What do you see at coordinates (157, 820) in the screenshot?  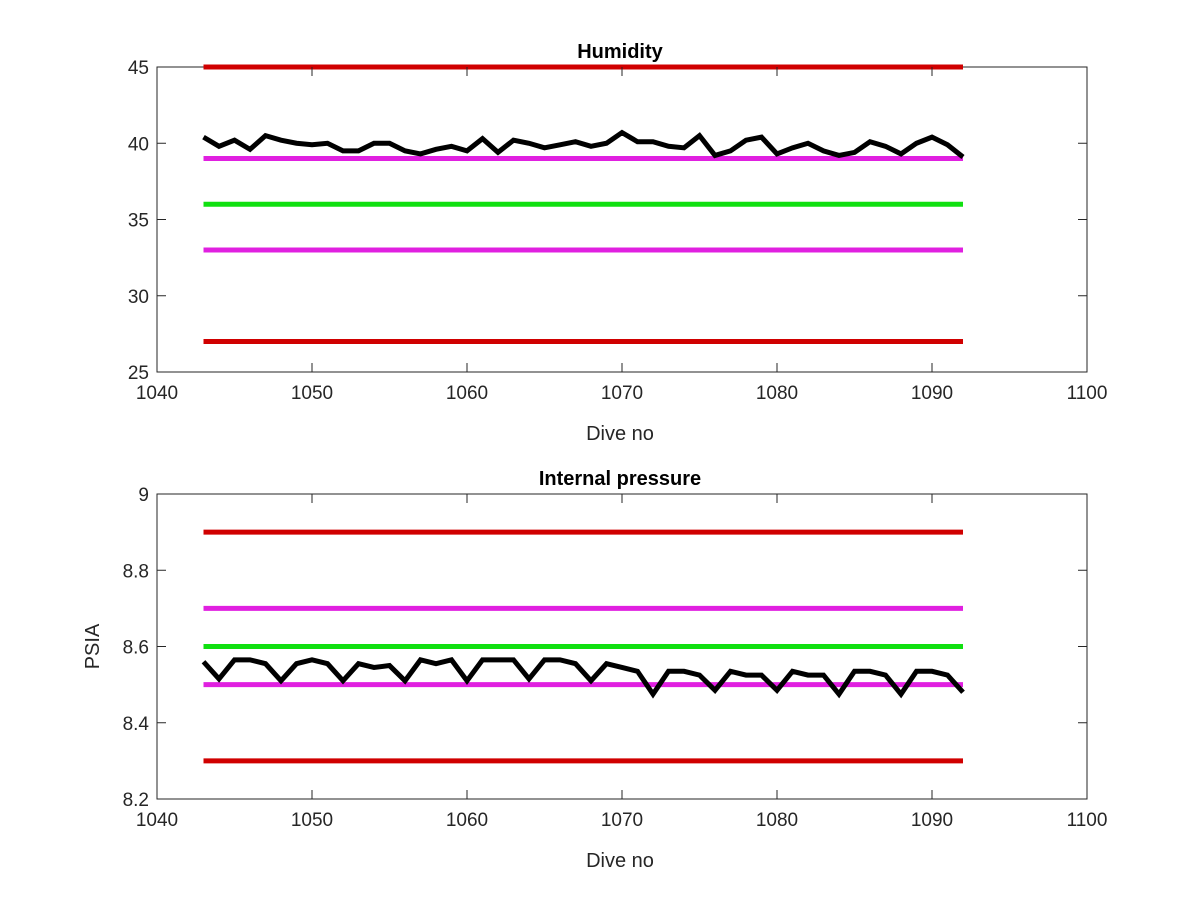 I see `pressure-x-tick-label: 1040` at bounding box center [157, 820].